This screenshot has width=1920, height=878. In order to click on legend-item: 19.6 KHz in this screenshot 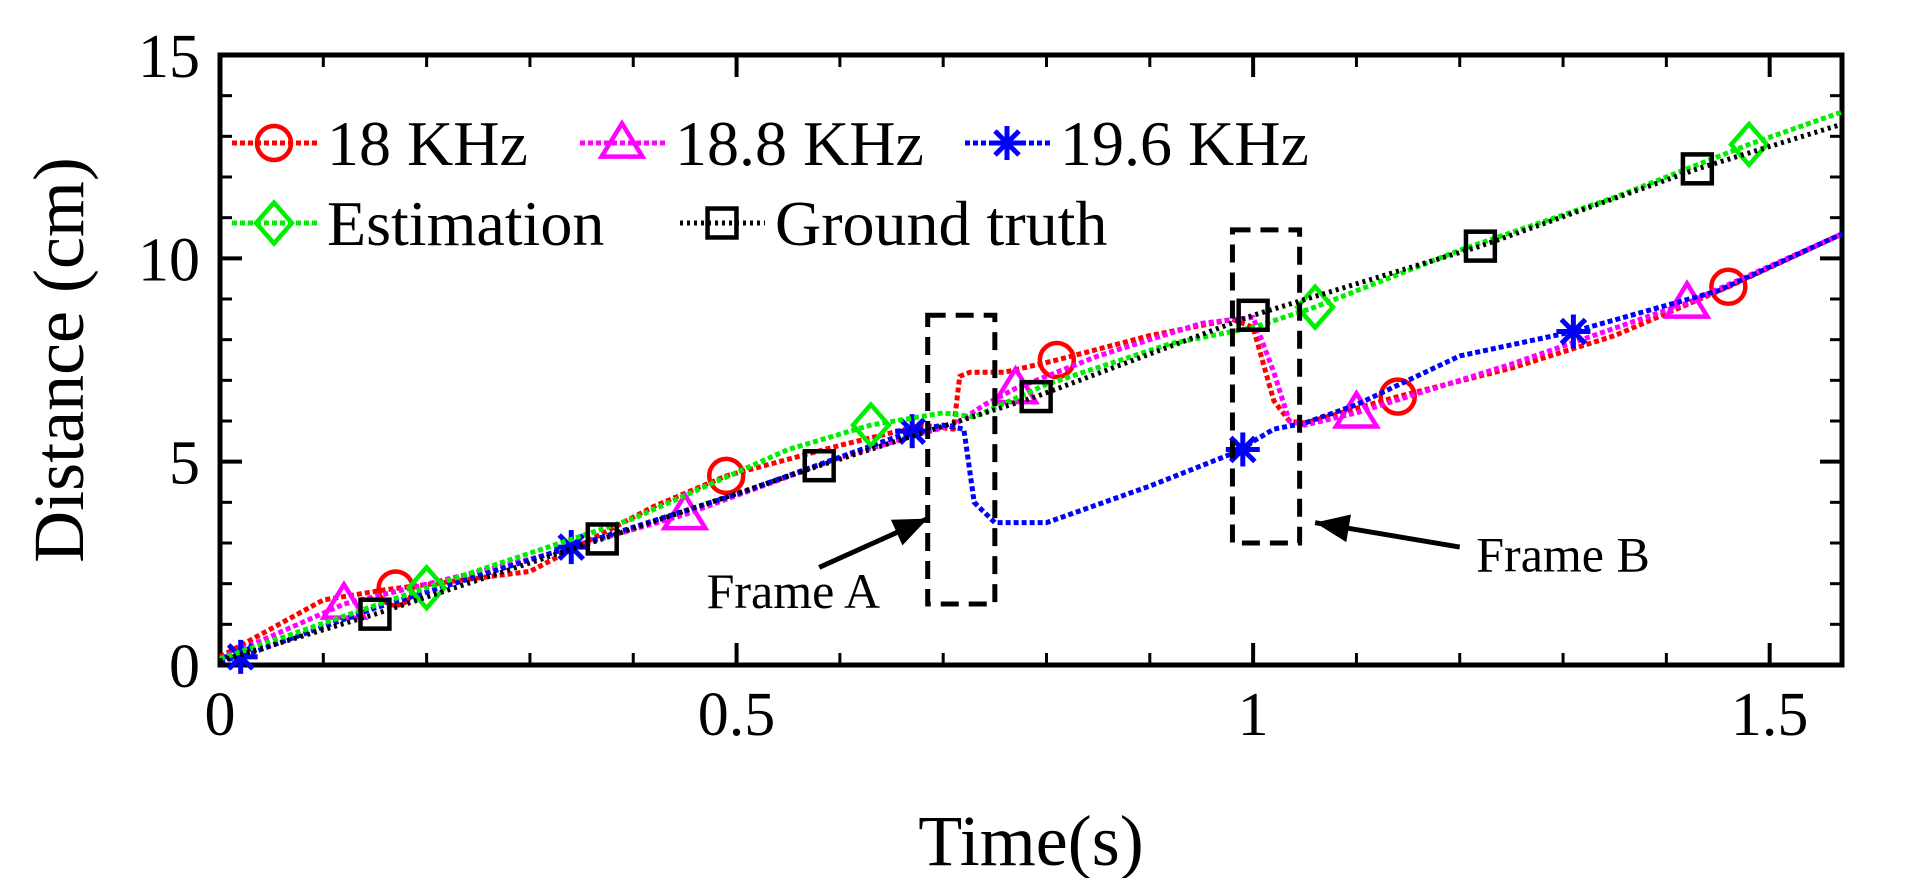, I will do `click(1137, 143)`.